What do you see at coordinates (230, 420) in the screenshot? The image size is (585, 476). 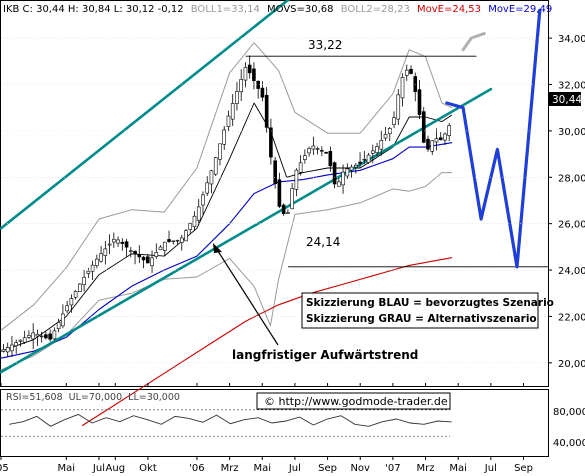 I see `rsi-line` at bounding box center [230, 420].